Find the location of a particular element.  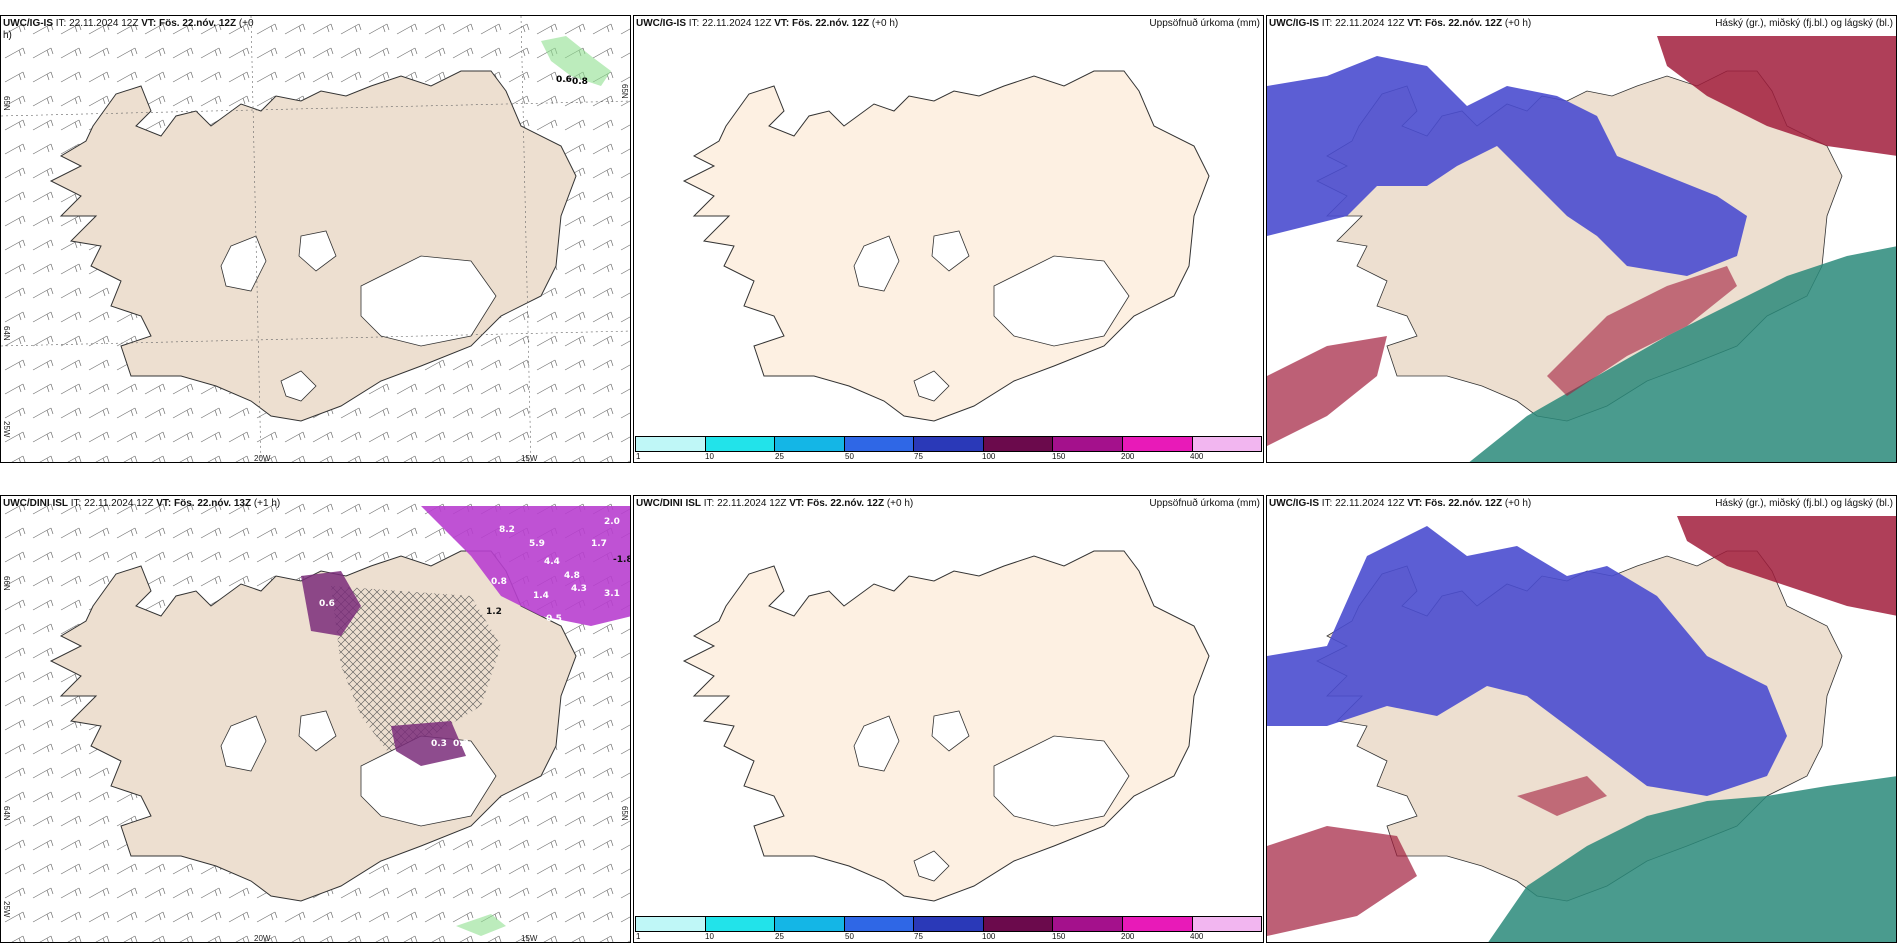

colorbar-tick: 400 is located at coordinates (1197, 936).